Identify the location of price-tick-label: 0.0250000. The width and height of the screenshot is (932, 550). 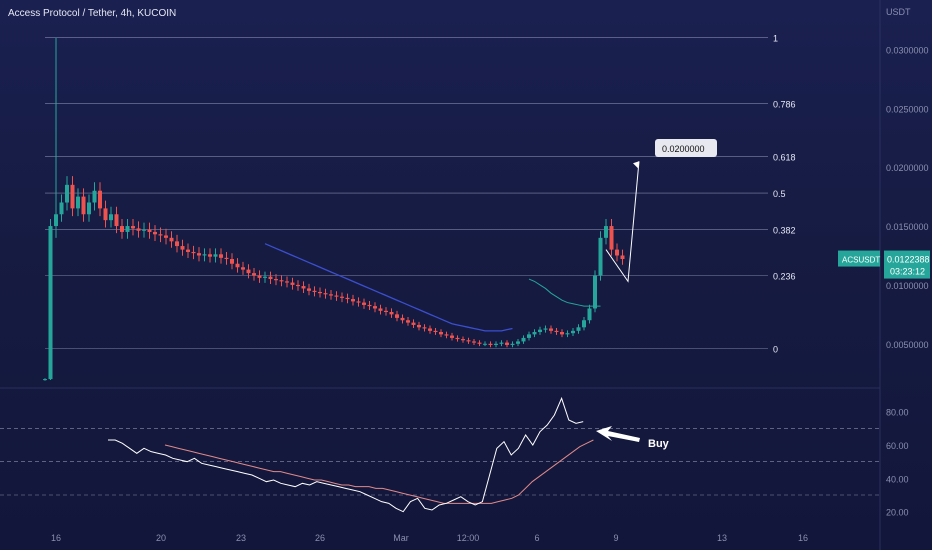
(907, 109).